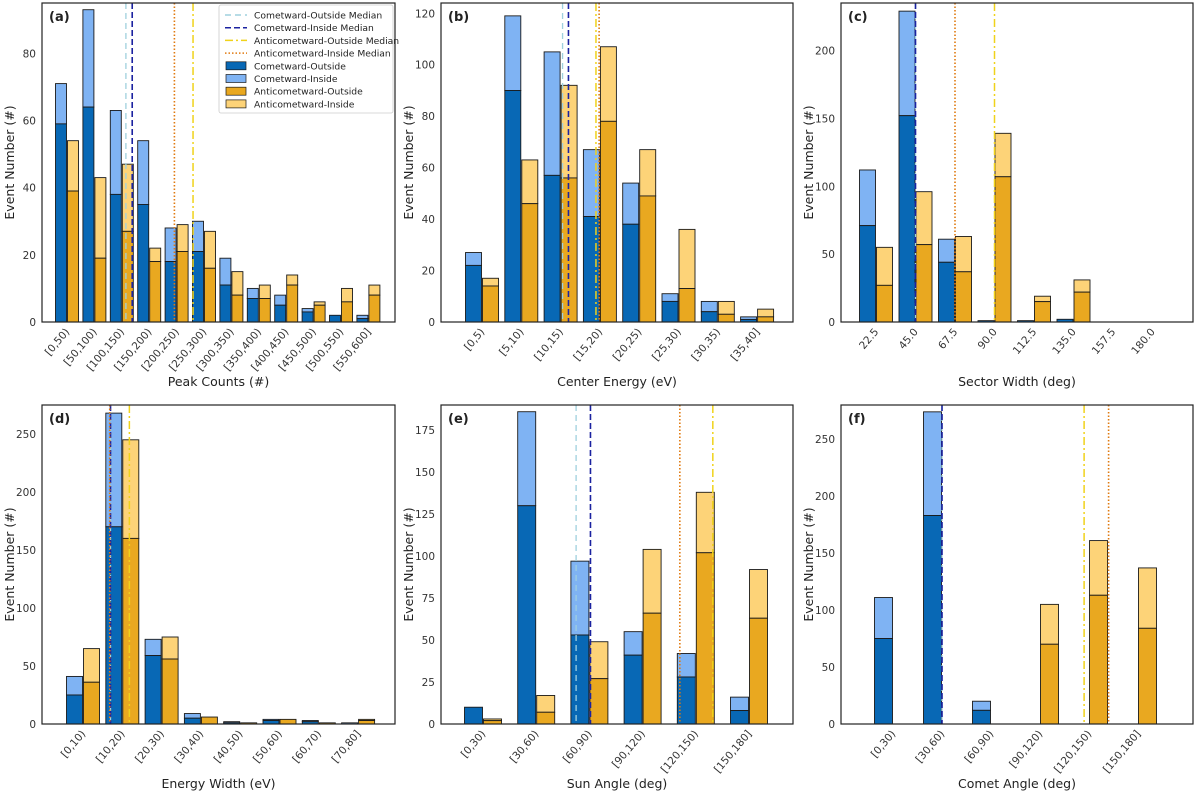 This screenshot has width=1200, height=791. I want to click on x-tick-label: [30,35), so click(706, 344).